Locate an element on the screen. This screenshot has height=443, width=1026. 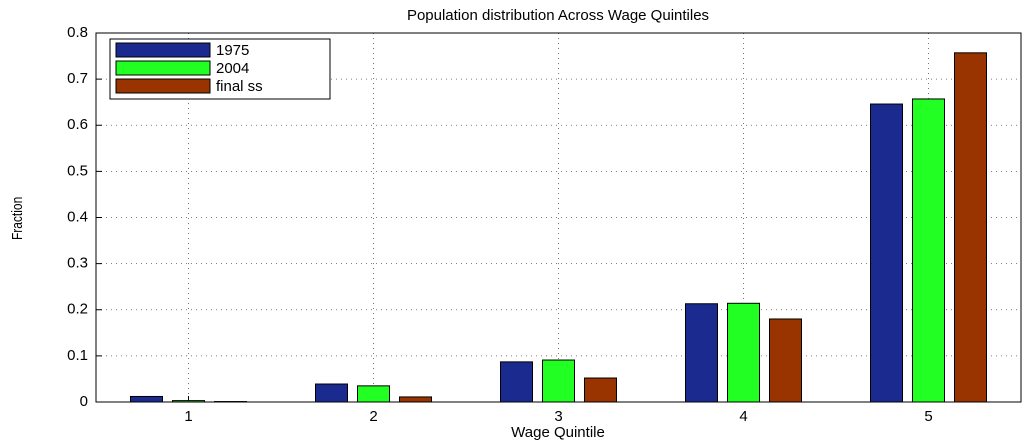
y-tick-label: 0 is located at coordinates (84, 401).